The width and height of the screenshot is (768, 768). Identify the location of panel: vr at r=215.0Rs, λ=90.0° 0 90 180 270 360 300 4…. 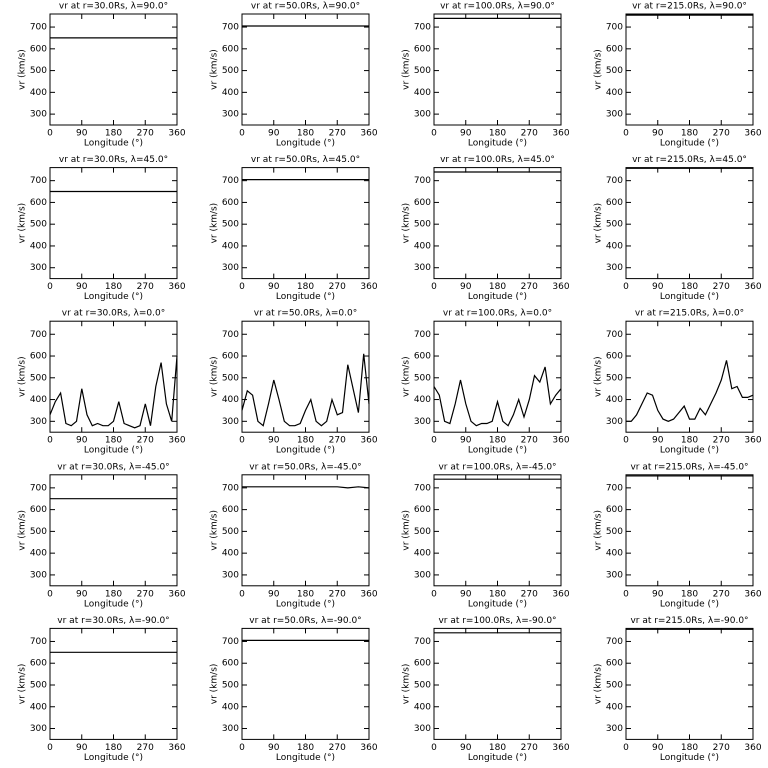
(678, 75).